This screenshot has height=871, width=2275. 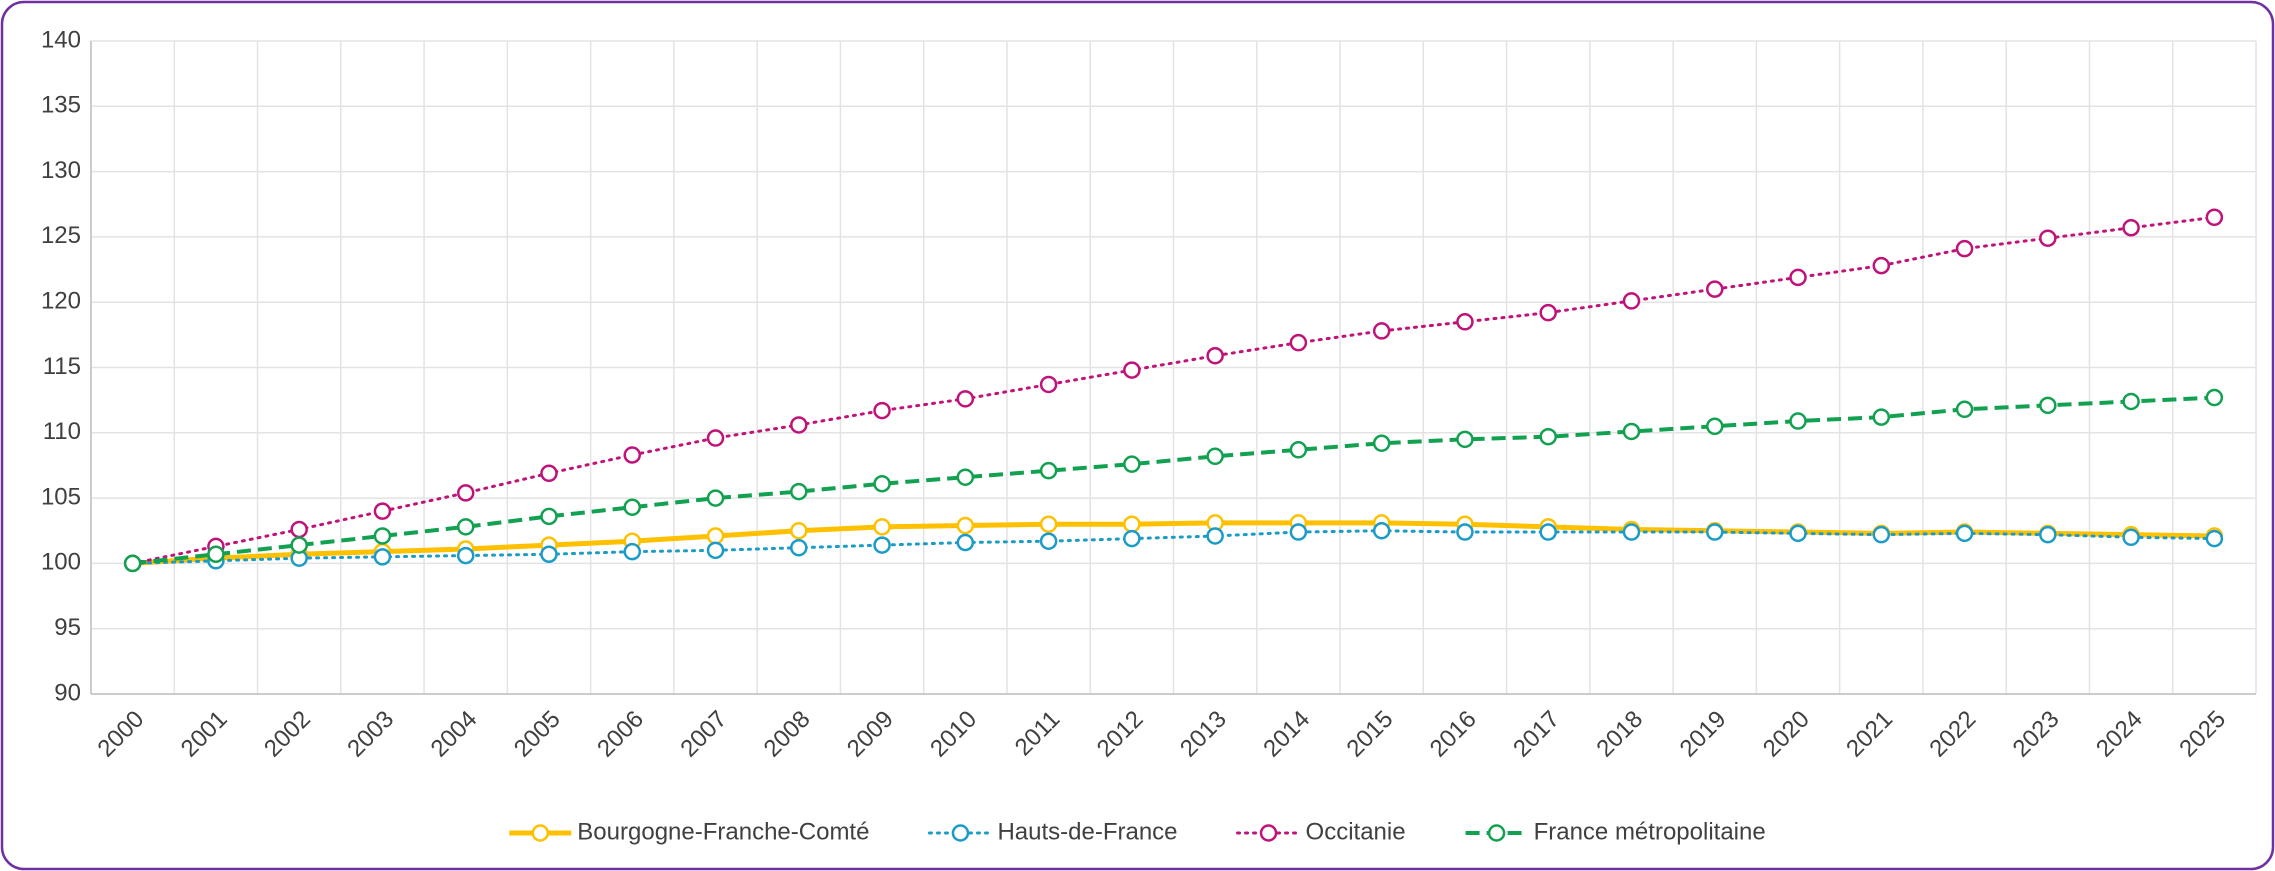 What do you see at coordinates (62, 366) in the screenshot?
I see `y-tick-label: 115` at bounding box center [62, 366].